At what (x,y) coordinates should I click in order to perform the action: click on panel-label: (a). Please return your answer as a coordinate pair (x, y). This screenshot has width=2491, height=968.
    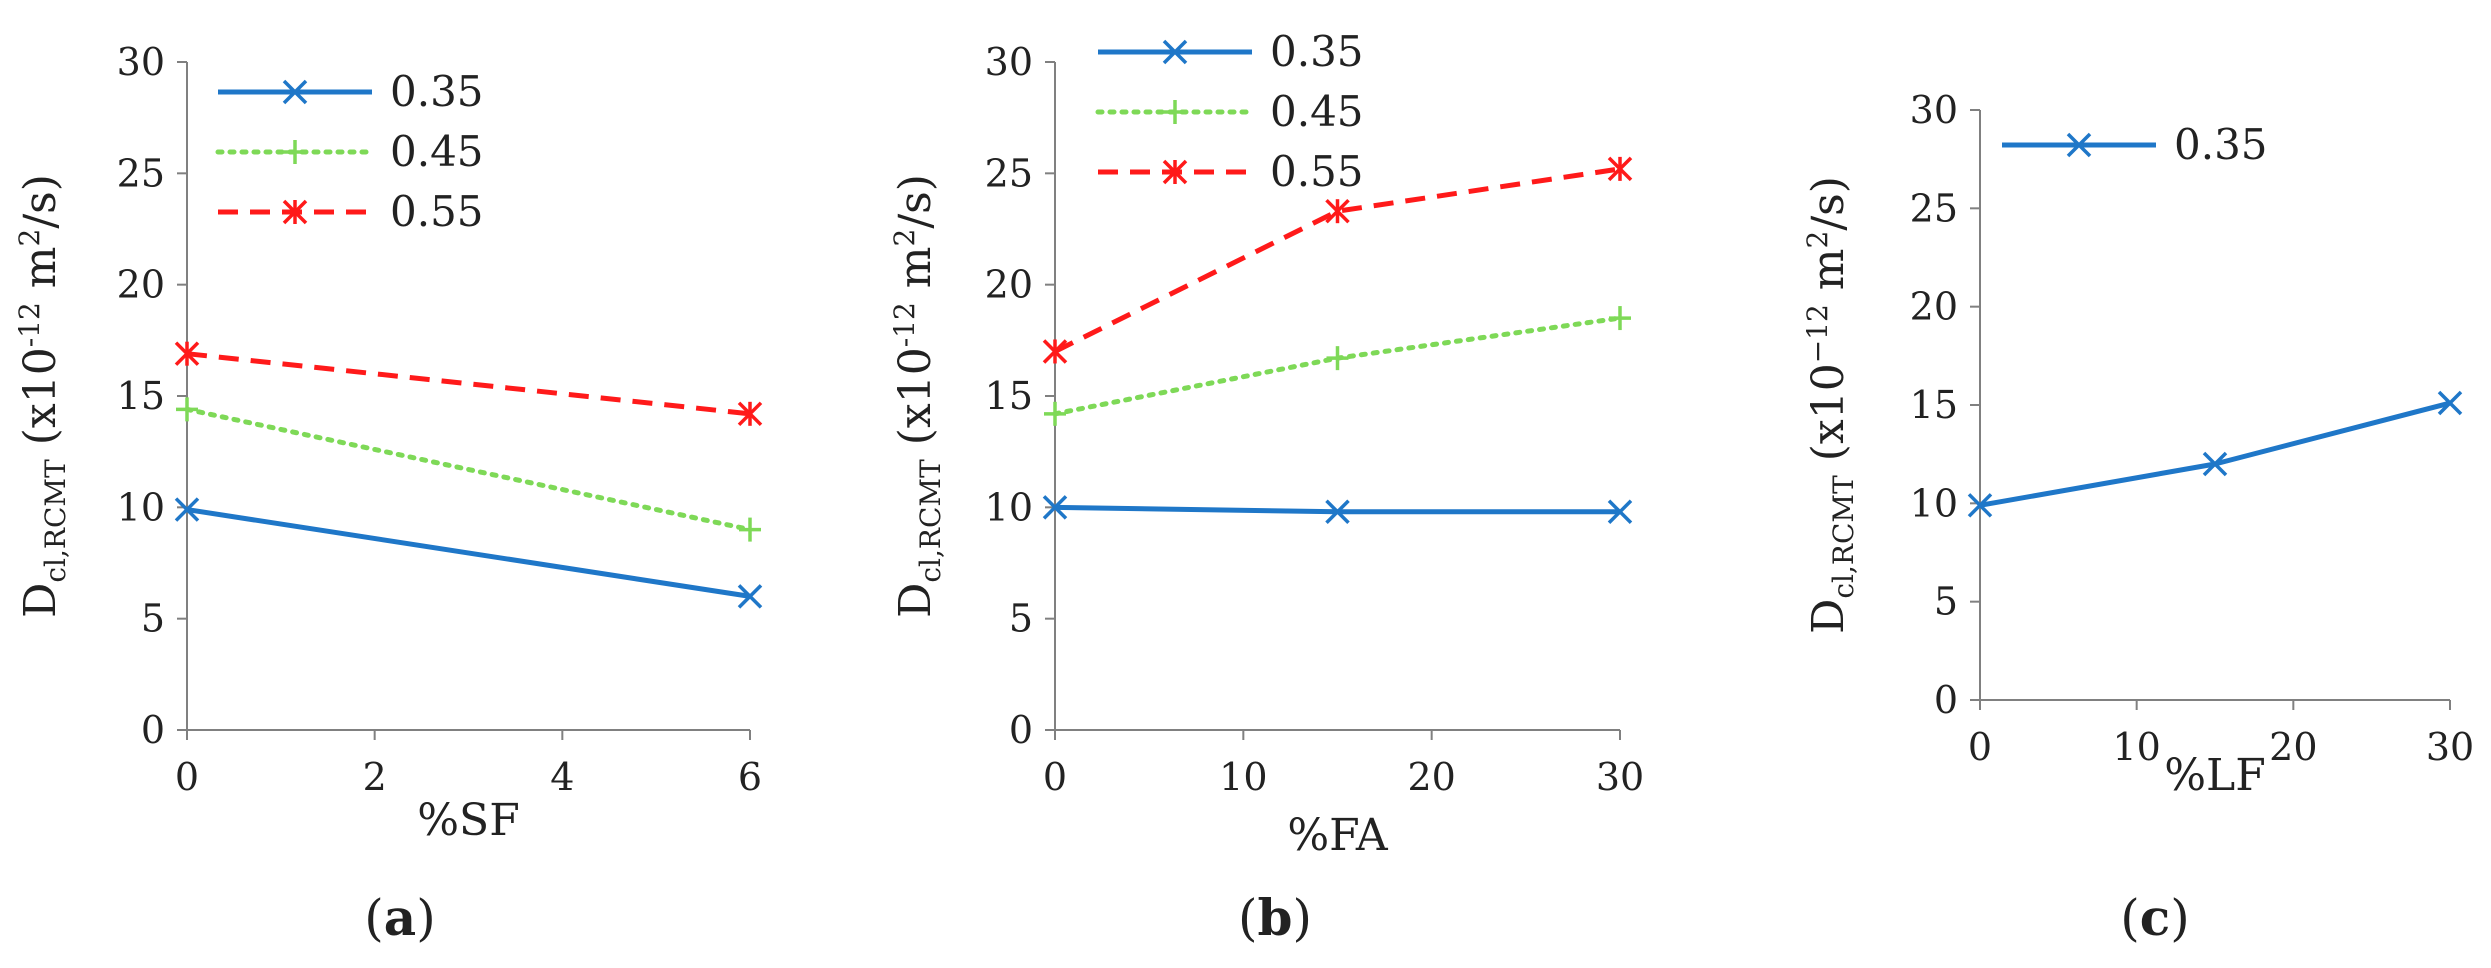
    Looking at the image, I should click on (399, 917).